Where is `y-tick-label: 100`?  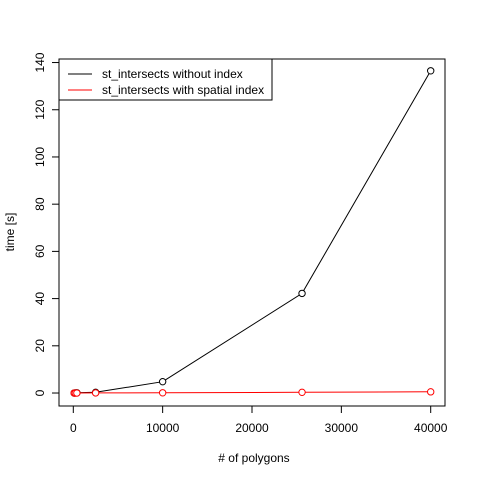
y-tick-label: 100 is located at coordinates (40, 157).